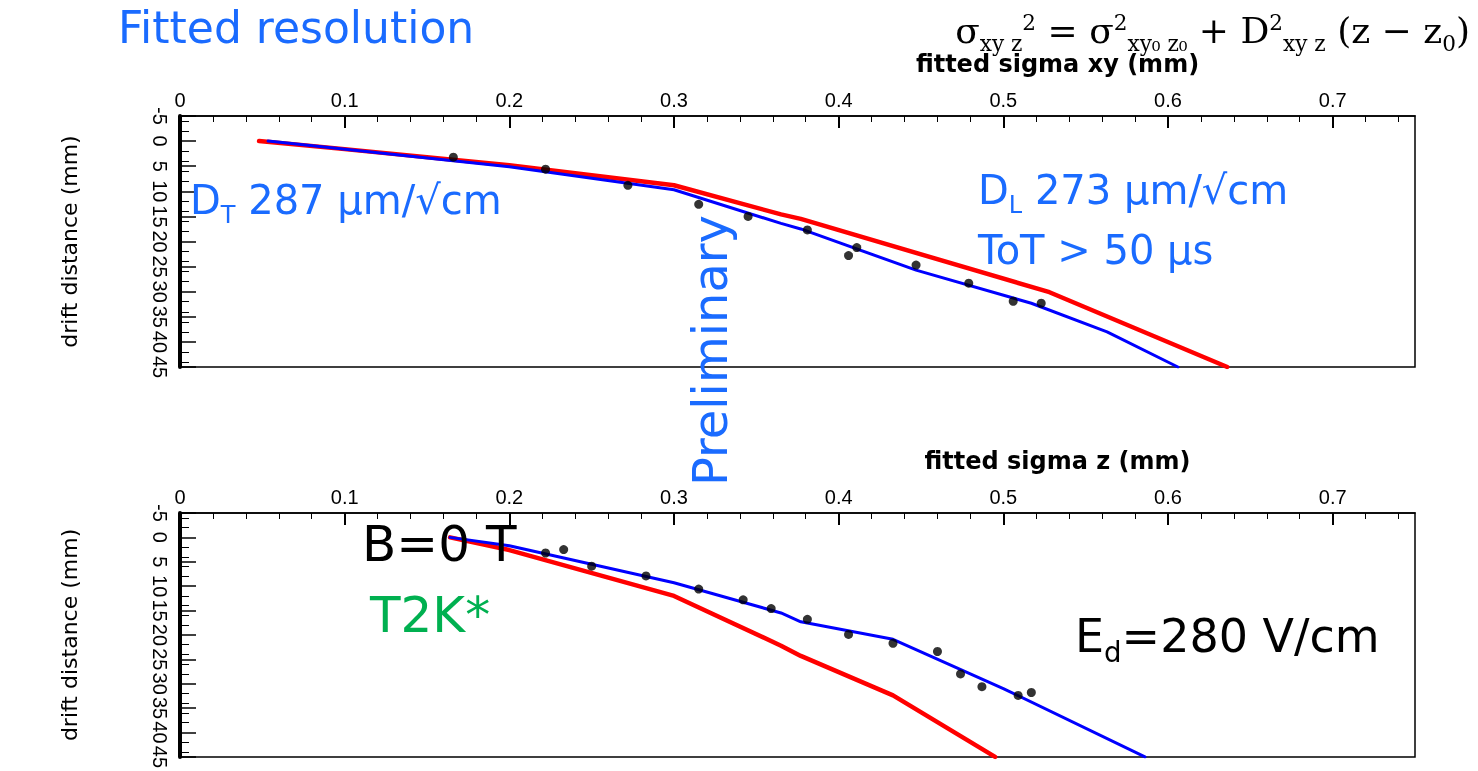 This screenshot has width=1478, height=771. What do you see at coordinates (1133, 193) in the screenshot?
I see `annotation: D$_{L}$ 273 μm/√cm` at bounding box center [1133, 193].